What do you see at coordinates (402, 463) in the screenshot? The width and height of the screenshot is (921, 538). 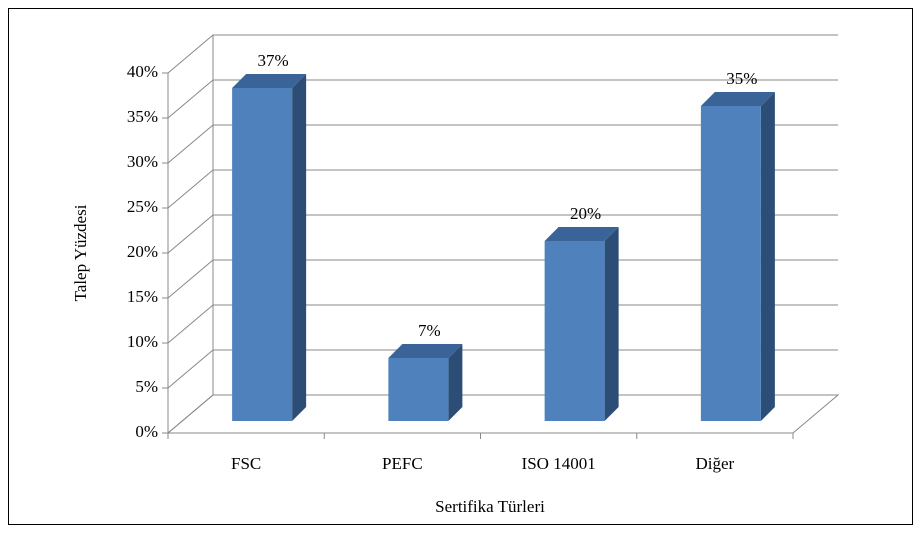 I see `x-tick-label: PEFC` at bounding box center [402, 463].